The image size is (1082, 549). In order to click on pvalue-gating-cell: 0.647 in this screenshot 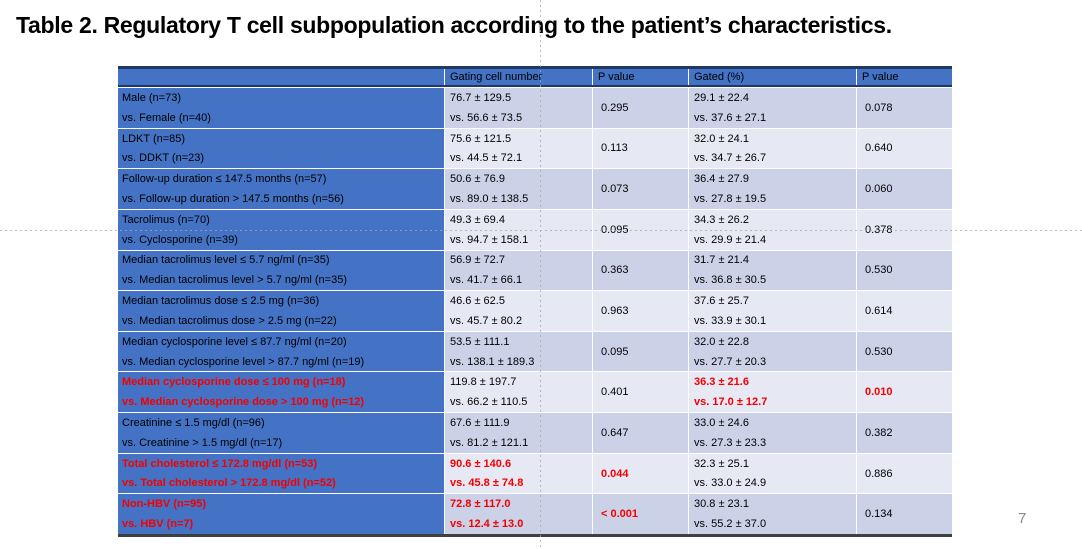, I will do `click(640, 433)`.